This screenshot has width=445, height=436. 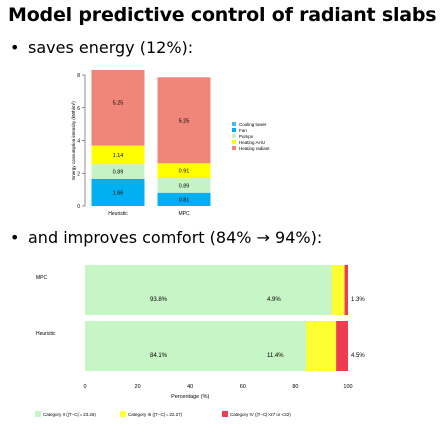 I want to click on x-tick-label: 80, so click(x=295, y=387).